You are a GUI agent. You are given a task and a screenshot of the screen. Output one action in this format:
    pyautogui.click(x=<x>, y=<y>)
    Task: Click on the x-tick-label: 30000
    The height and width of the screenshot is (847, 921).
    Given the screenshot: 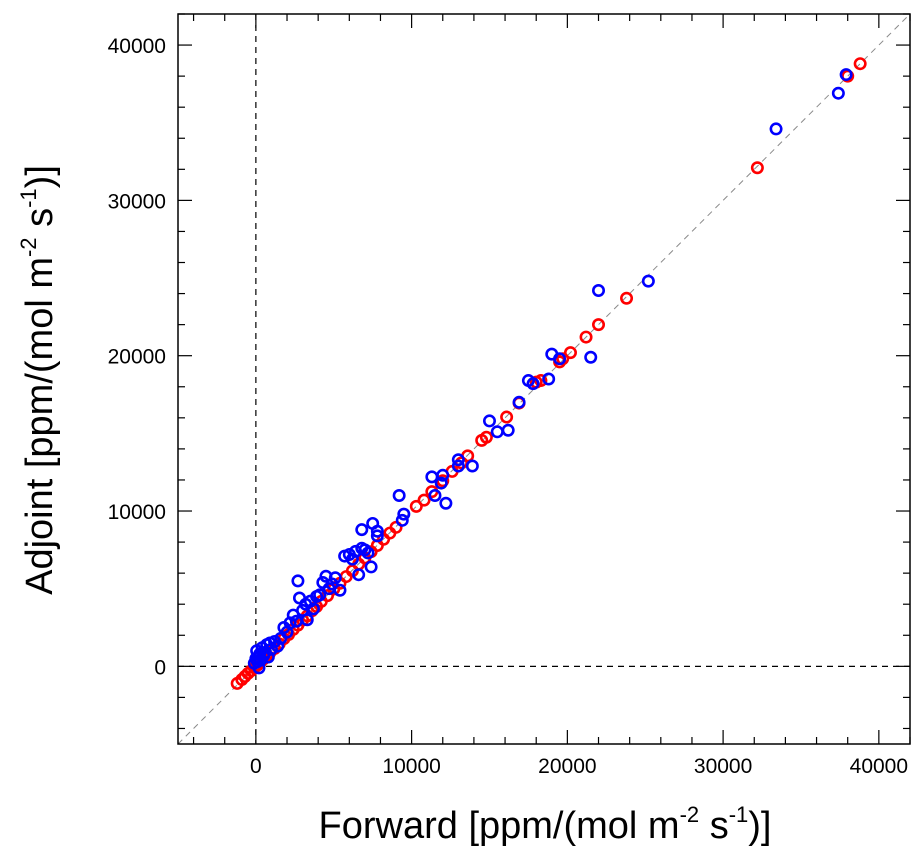 What is the action you would take?
    pyautogui.click(x=723, y=766)
    